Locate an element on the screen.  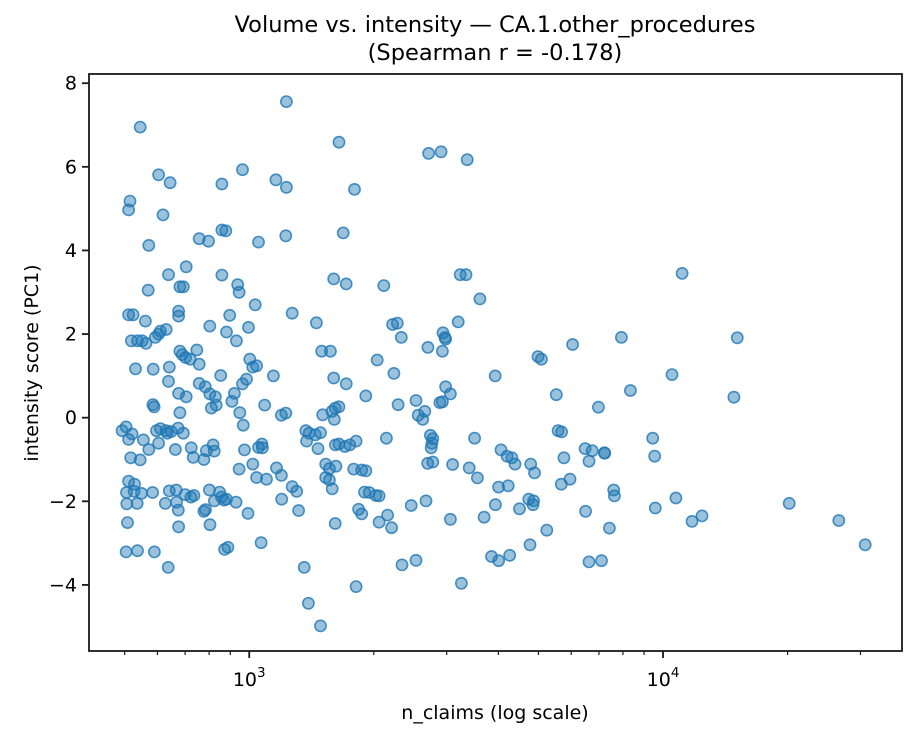
y-tick-label: 8 is located at coordinates (71, 84).